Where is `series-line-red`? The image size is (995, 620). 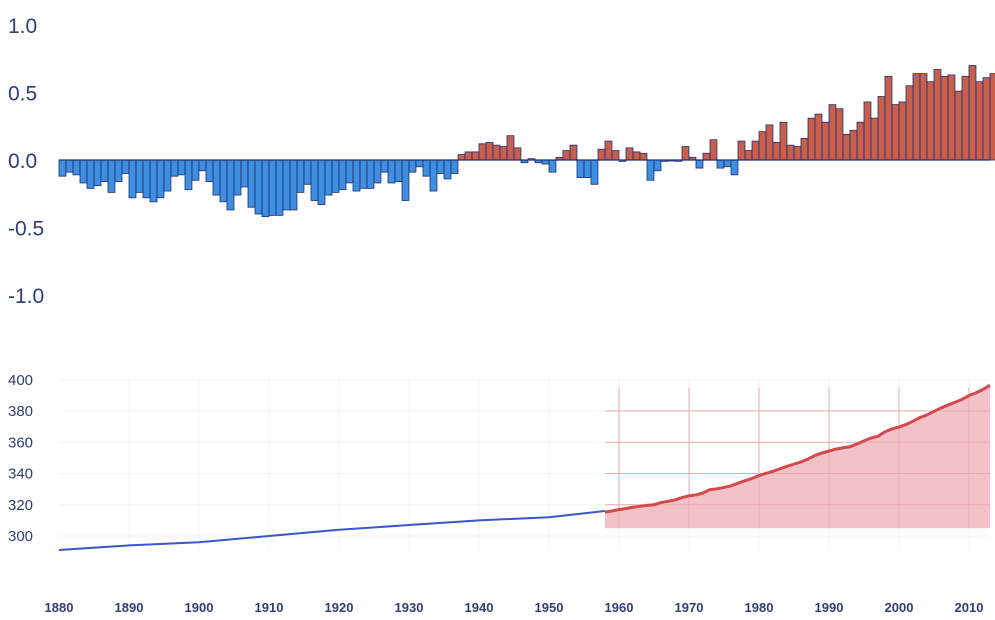 series-line-red is located at coordinates (797, 448).